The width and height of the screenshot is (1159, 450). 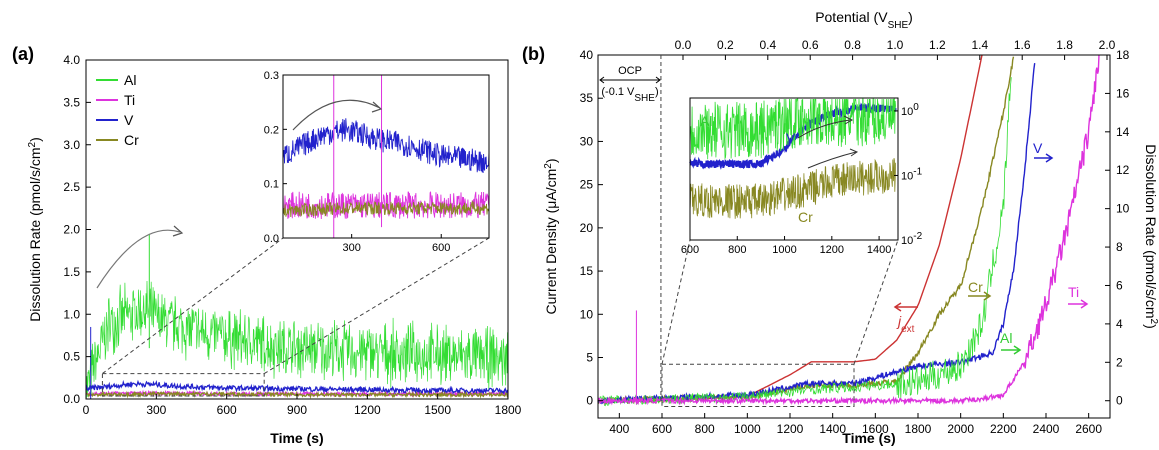 What do you see at coordinates (737, 250) in the screenshot?
I see `inset-x-tick-label-b: 800` at bounding box center [737, 250].